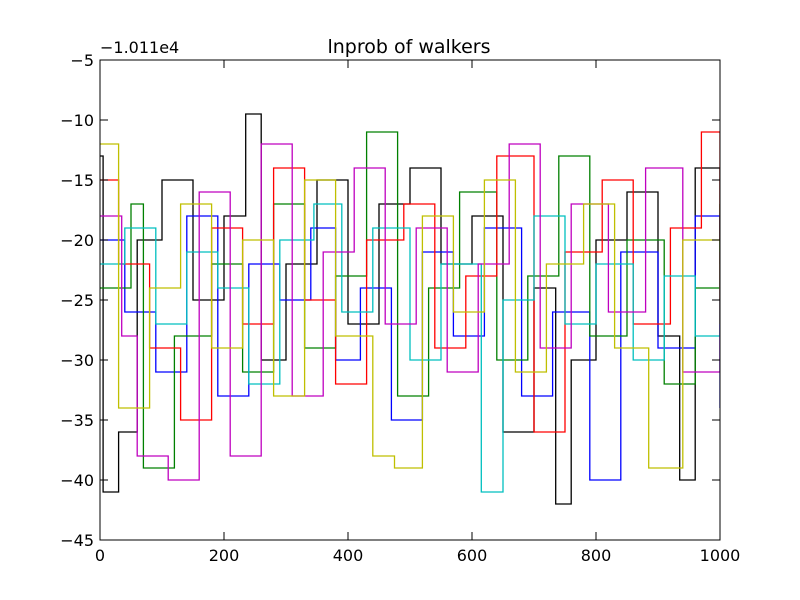 This screenshot has height=600, width=800. What do you see at coordinates (596, 555) in the screenshot?
I see `x-tick-label: 800` at bounding box center [596, 555].